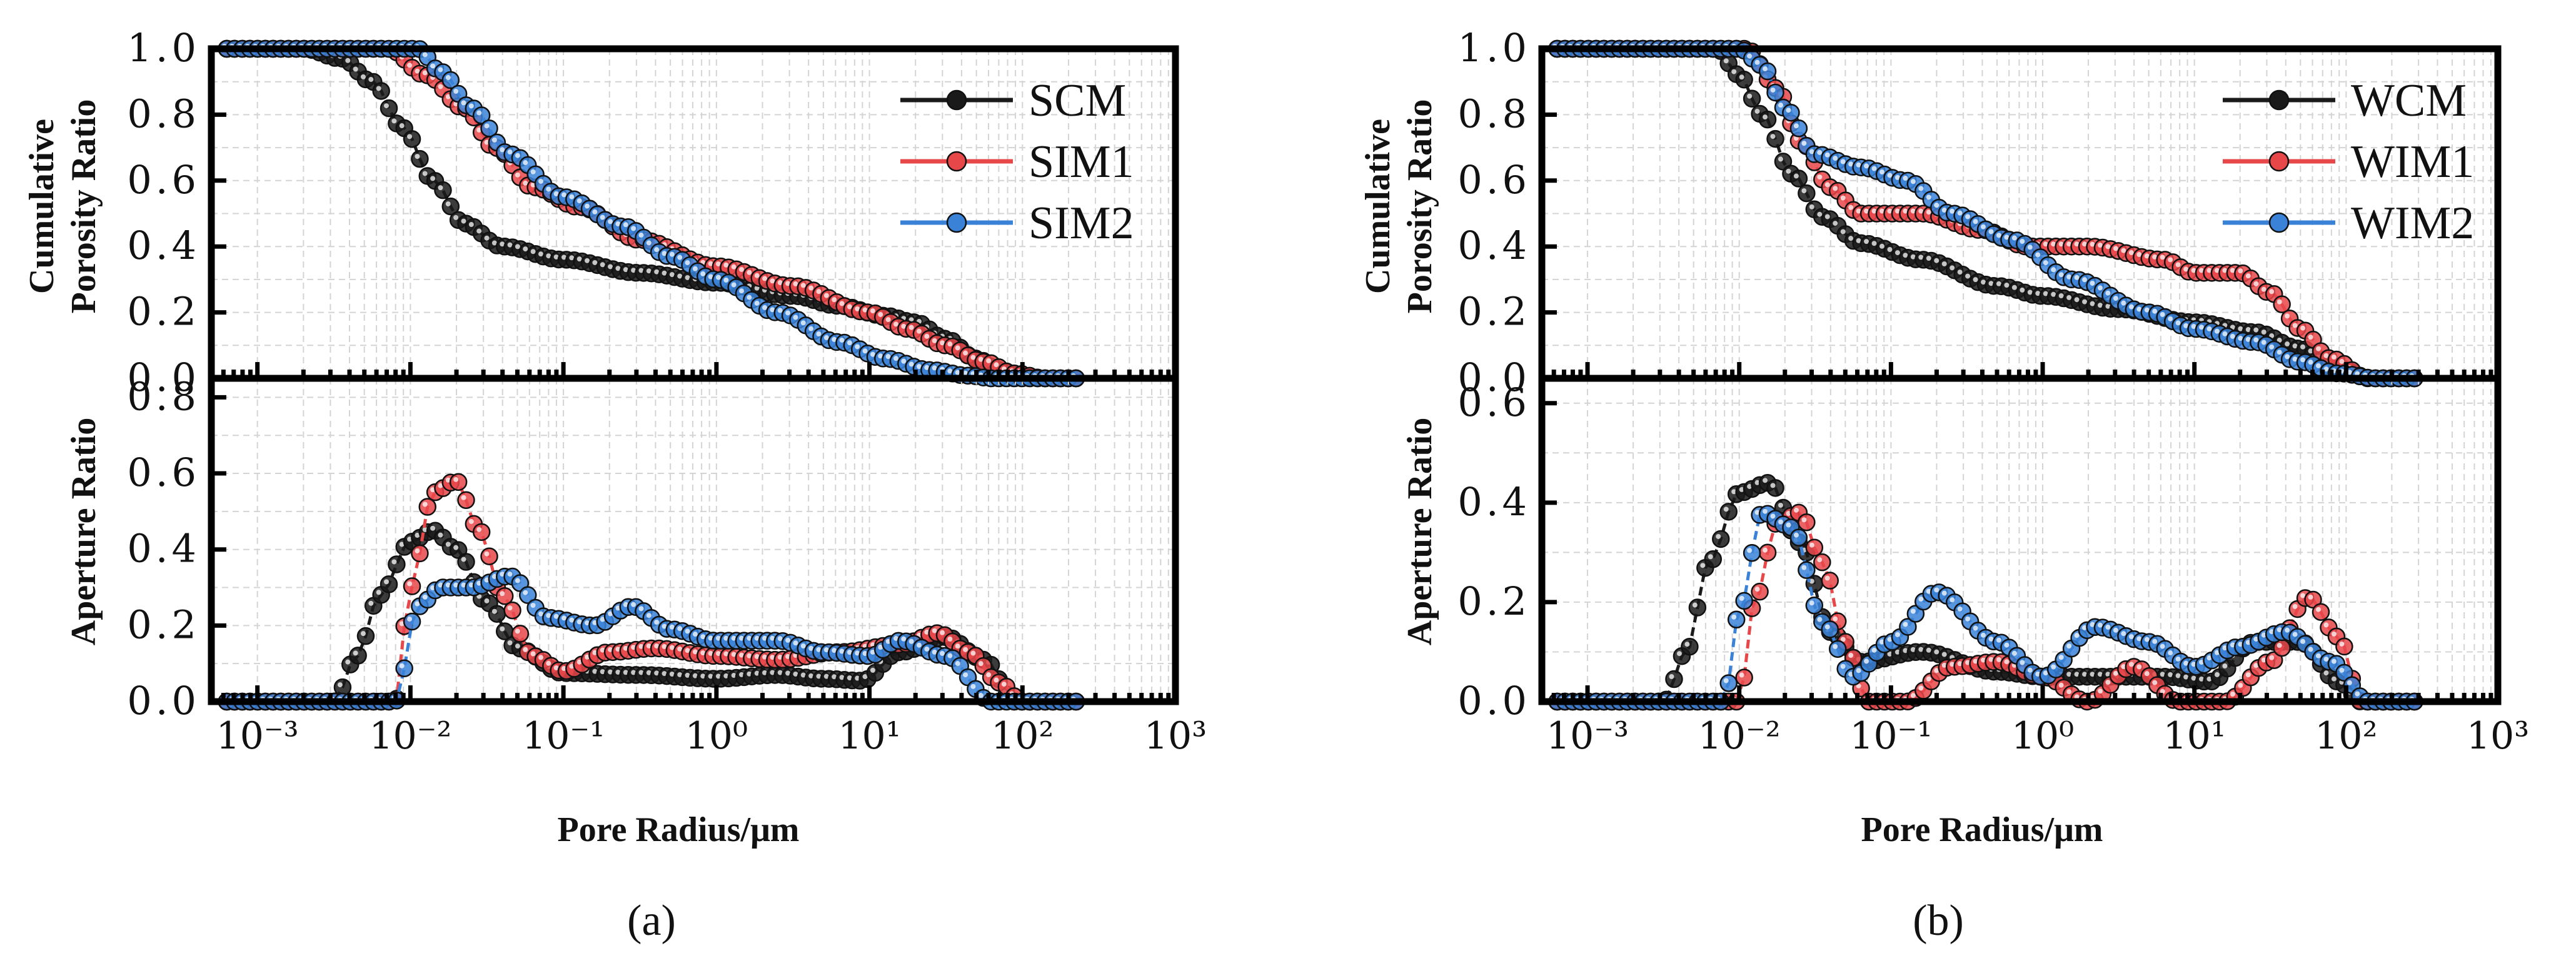 This screenshot has width=2576, height=978. What do you see at coordinates (2194, 736) in the screenshot?
I see `x-tick-label: 10¹` at bounding box center [2194, 736].